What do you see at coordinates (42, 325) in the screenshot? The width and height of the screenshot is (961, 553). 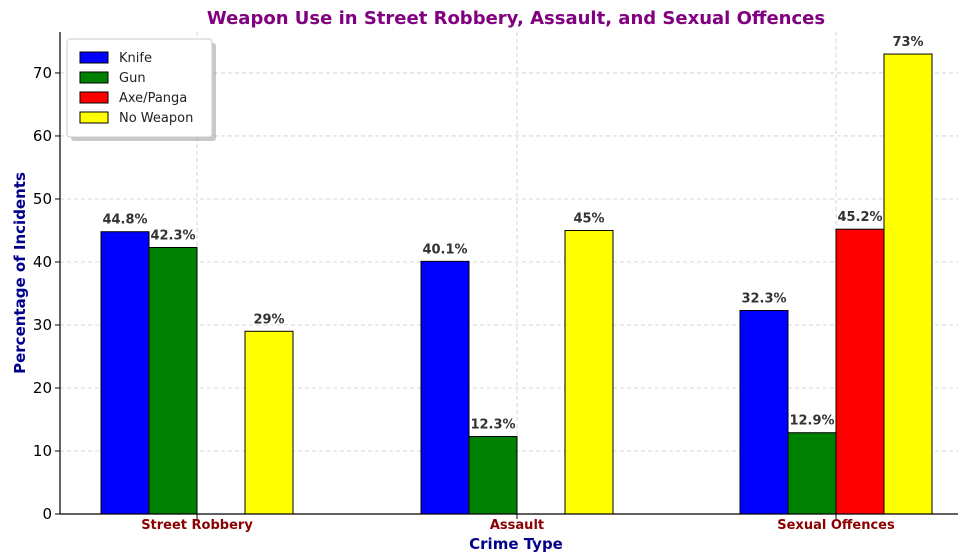 I see `y-tick-label: 30` at bounding box center [42, 325].